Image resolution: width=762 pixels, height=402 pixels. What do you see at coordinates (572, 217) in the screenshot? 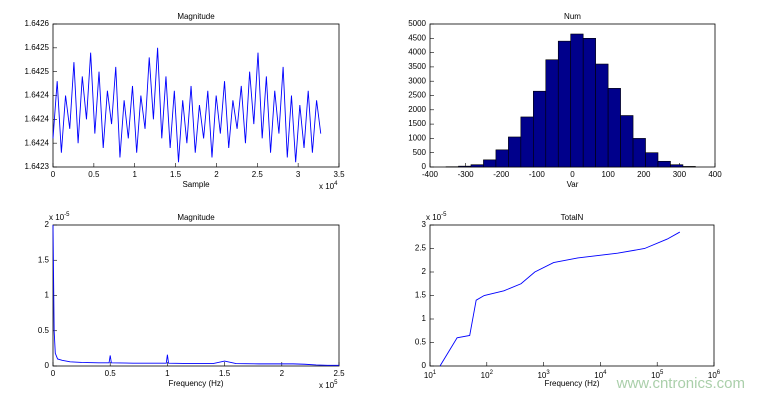
I see `chart-title: TotalN` at bounding box center [572, 217].